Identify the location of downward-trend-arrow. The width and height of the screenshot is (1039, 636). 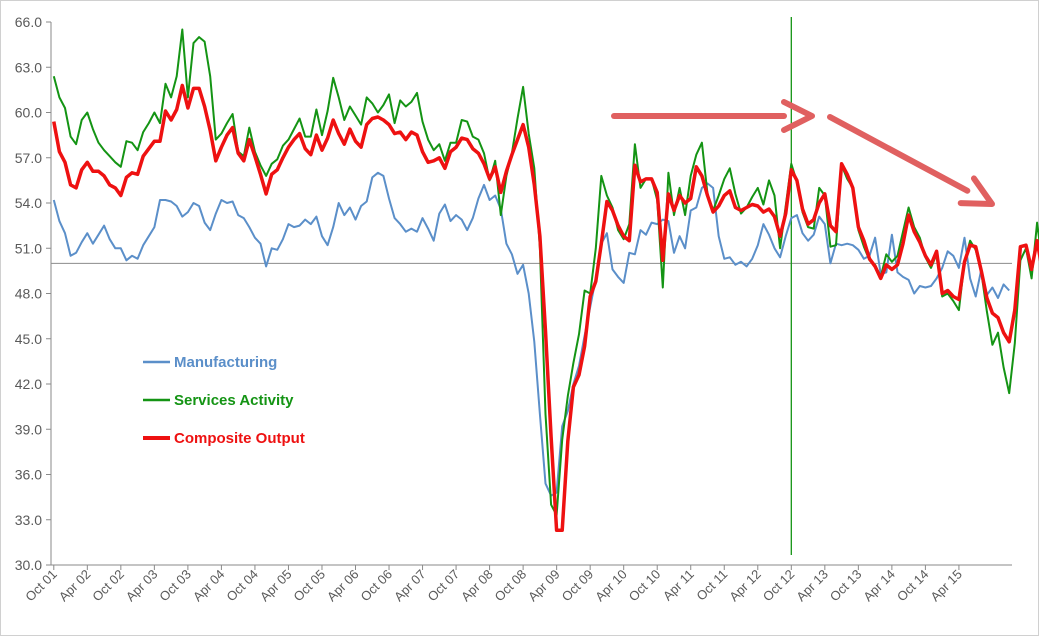
(911, 160).